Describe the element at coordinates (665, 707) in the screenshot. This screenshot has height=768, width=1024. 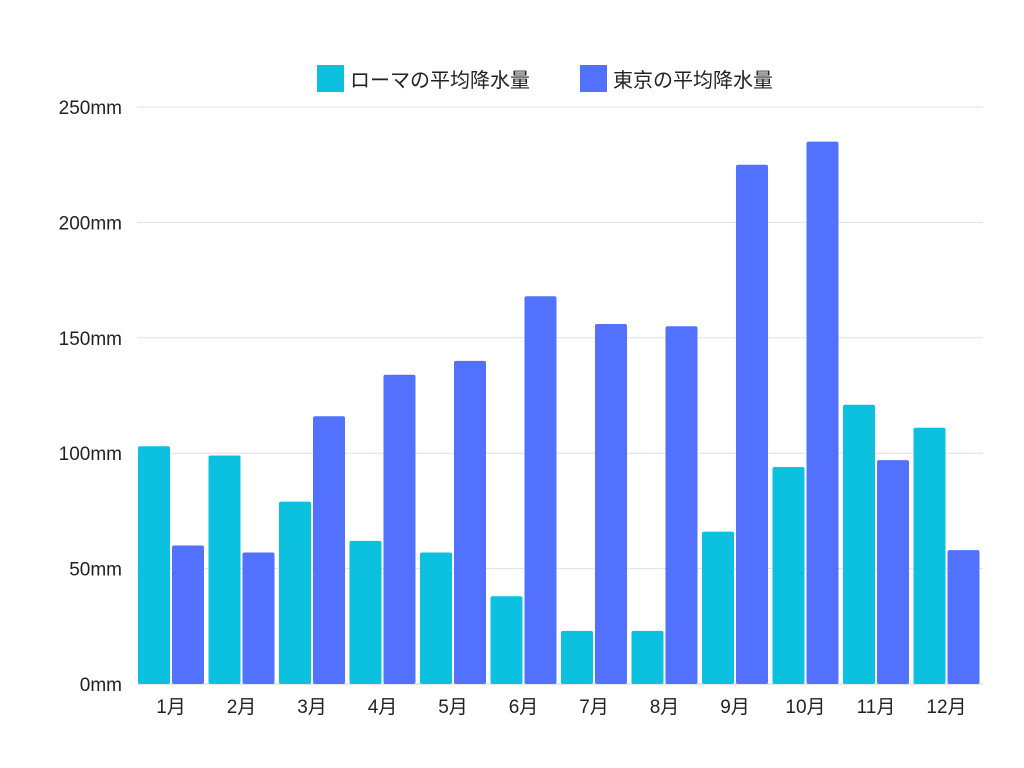
I see `x-tick-label: 8月` at that location.